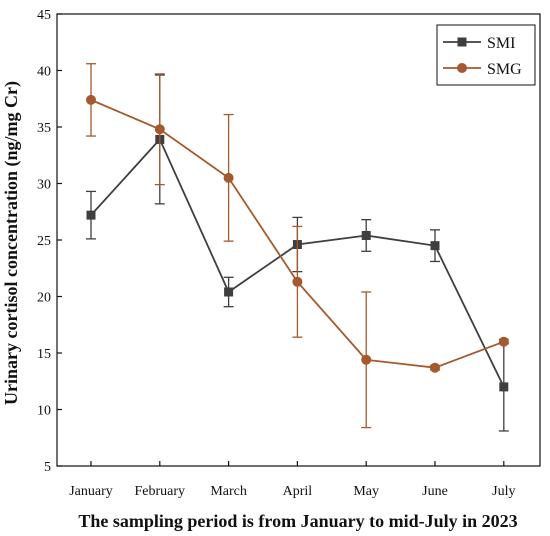 This screenshot has height=536, width=550. I want to click on legend-label: SMI, so click(501, 43).